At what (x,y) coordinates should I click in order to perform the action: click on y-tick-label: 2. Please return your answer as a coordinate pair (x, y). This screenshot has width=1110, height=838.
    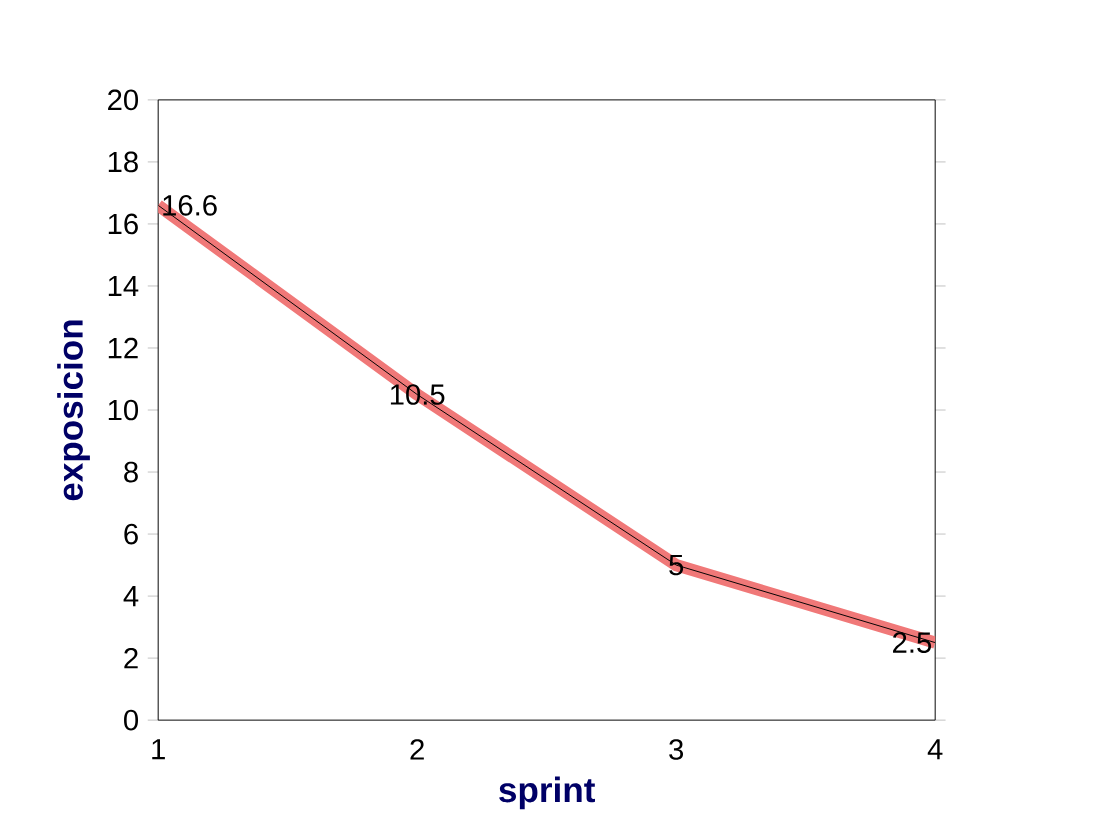
    Looking at the image, I should click on (131, 658).